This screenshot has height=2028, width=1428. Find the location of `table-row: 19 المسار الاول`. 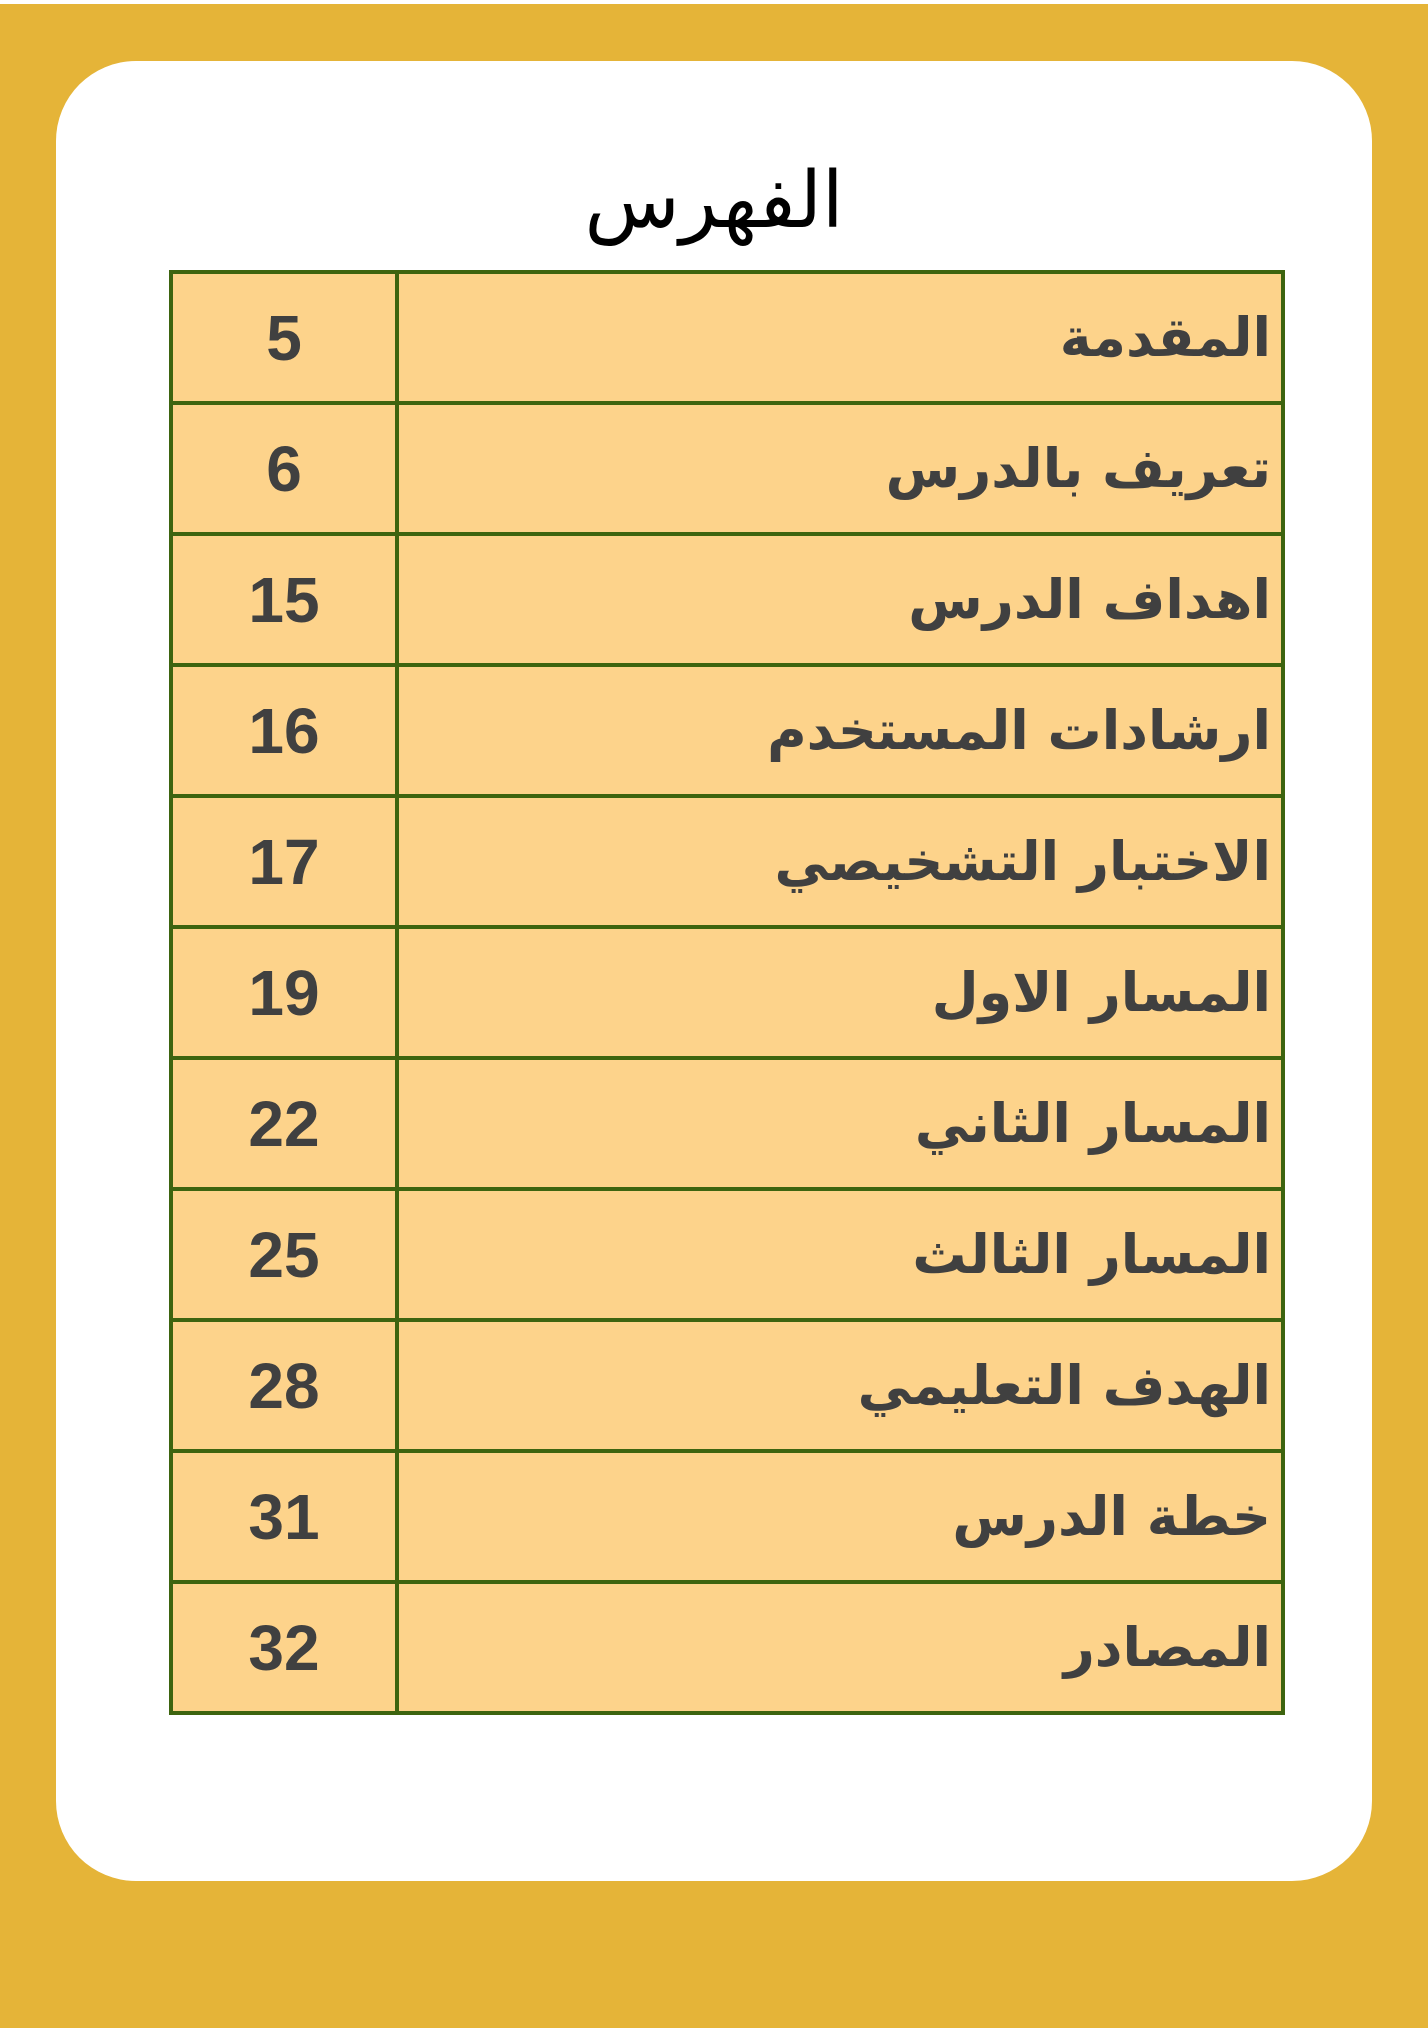

table-row: 19 المسار الاول is located at coordinates (727, 992).